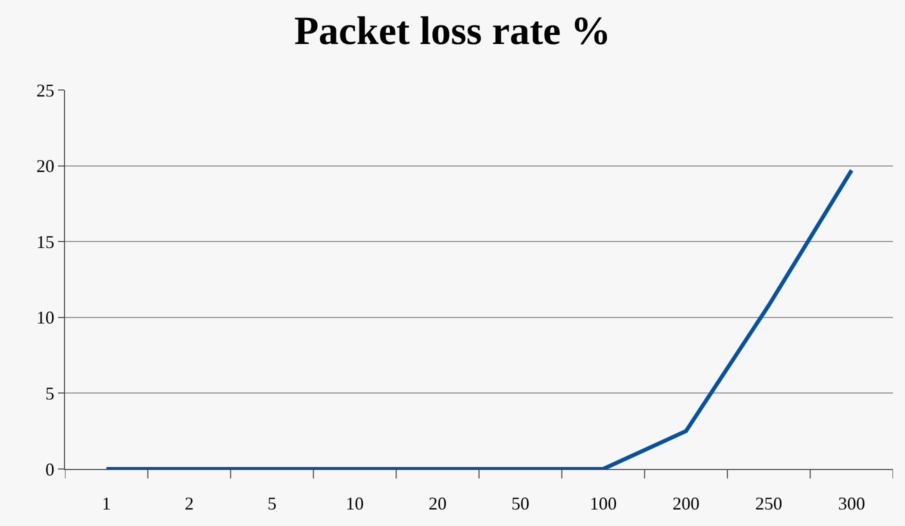  What do you see at coordinates (45, 90) in the screenshot?
I see `y-tick-label: 25` at bounding box center [45, 90].